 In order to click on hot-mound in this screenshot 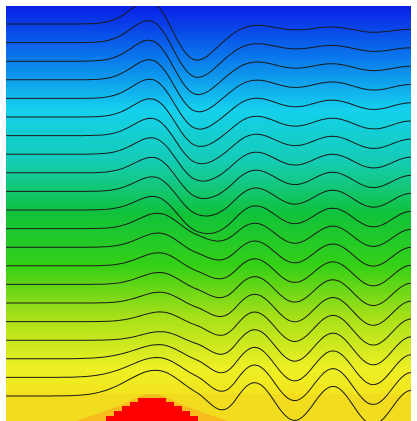, I will do `click(152, 409)`.